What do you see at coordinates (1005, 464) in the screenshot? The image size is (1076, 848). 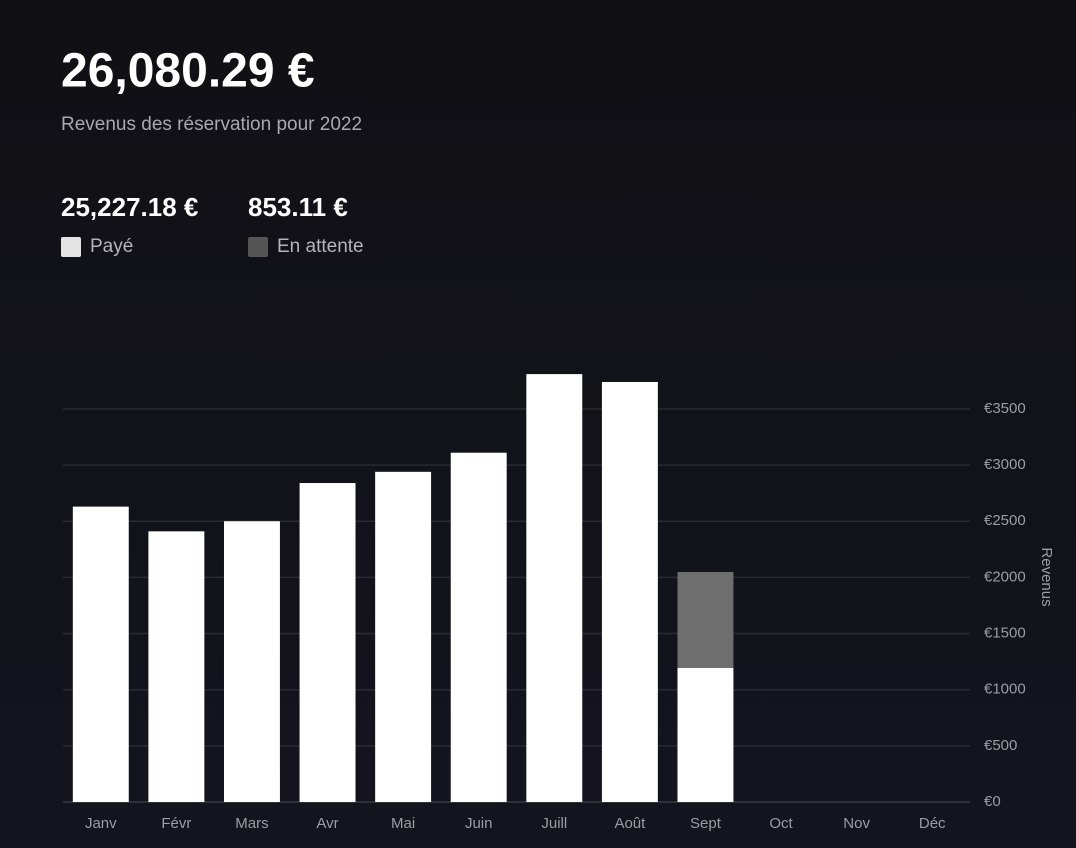 I see `y-tick-label: €3000` at bounding box center [1005, 464].